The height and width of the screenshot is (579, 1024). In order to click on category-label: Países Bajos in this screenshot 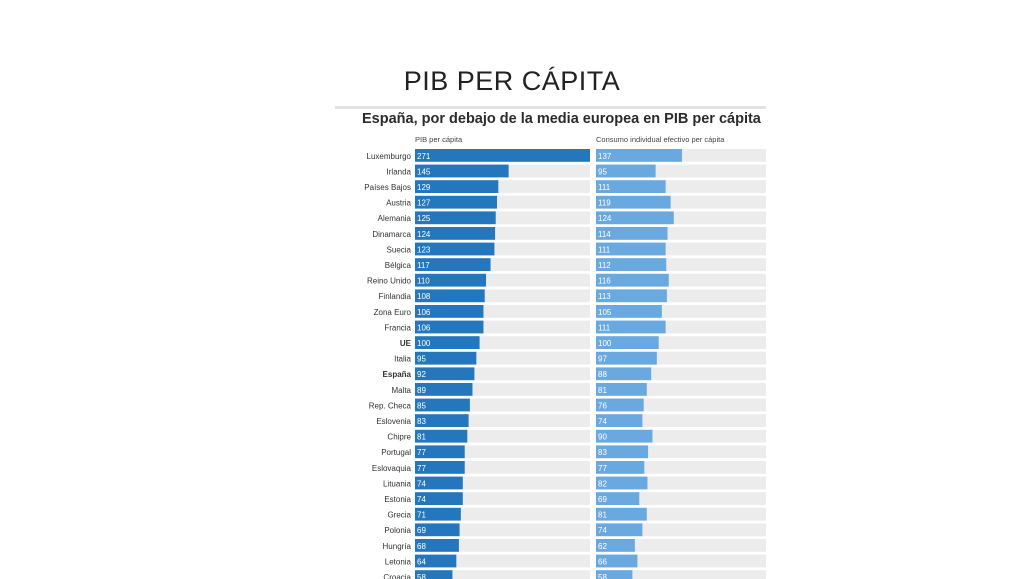, I will do `click(387, 187)`.